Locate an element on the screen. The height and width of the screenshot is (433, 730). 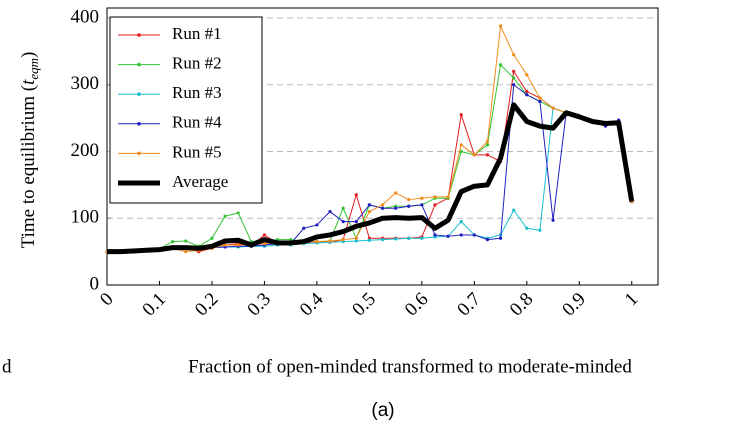
y-tick-label: 300 is located at coordinates (85, 83).